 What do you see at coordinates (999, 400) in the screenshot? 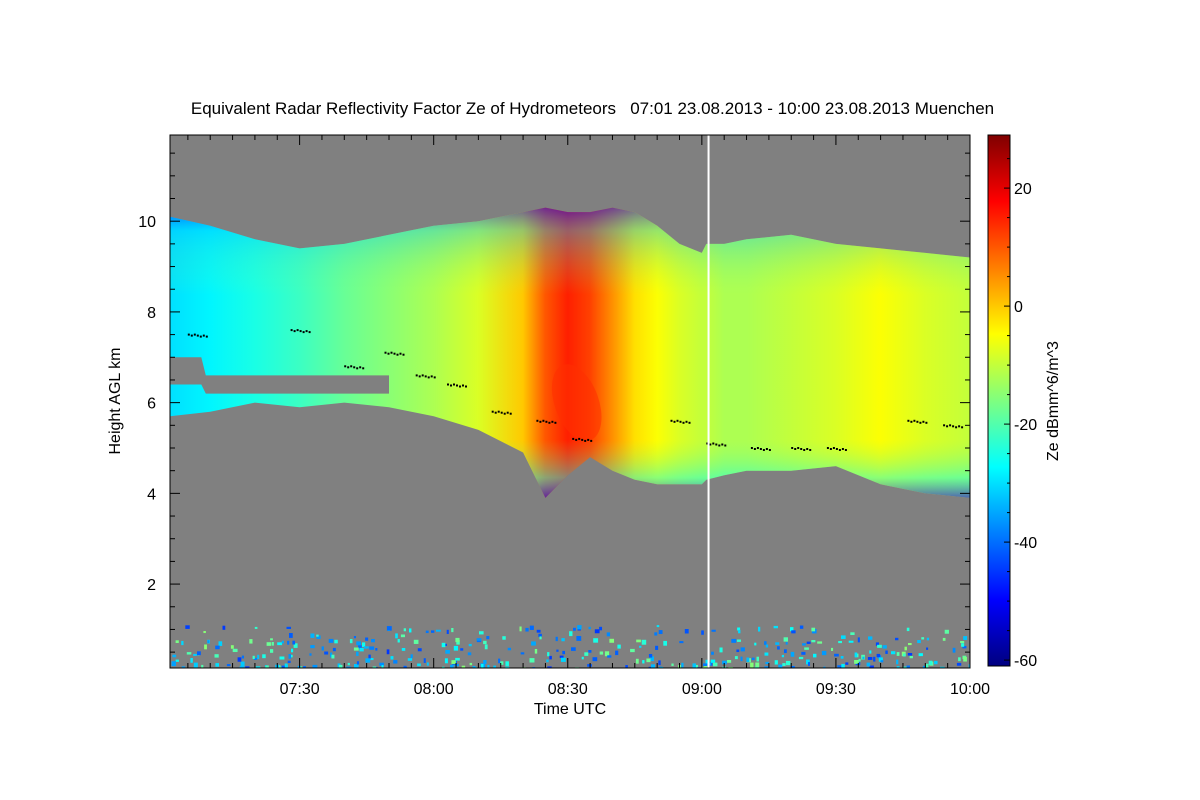
I see `colorbar` at bounding box center [999, 400].